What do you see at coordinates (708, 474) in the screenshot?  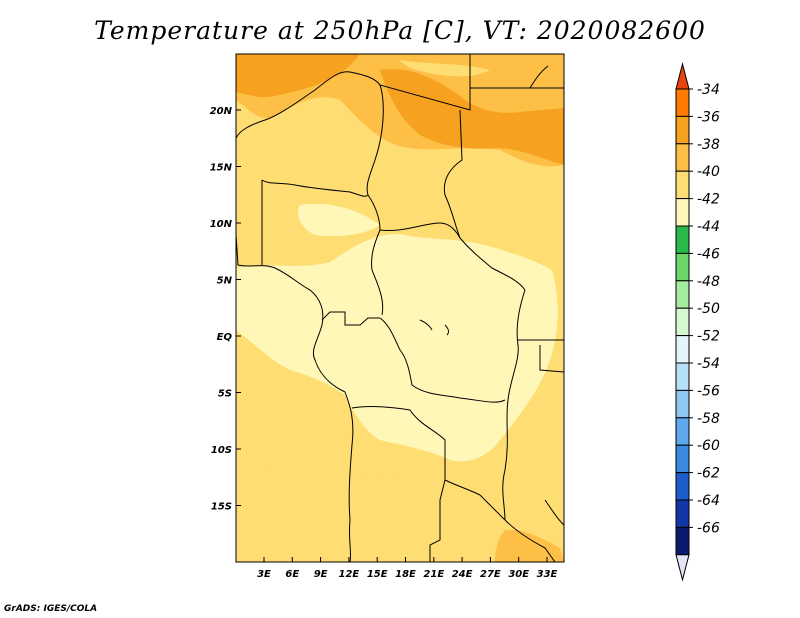 I see `colorbar-label: -62` at bounding box center [708, 474].